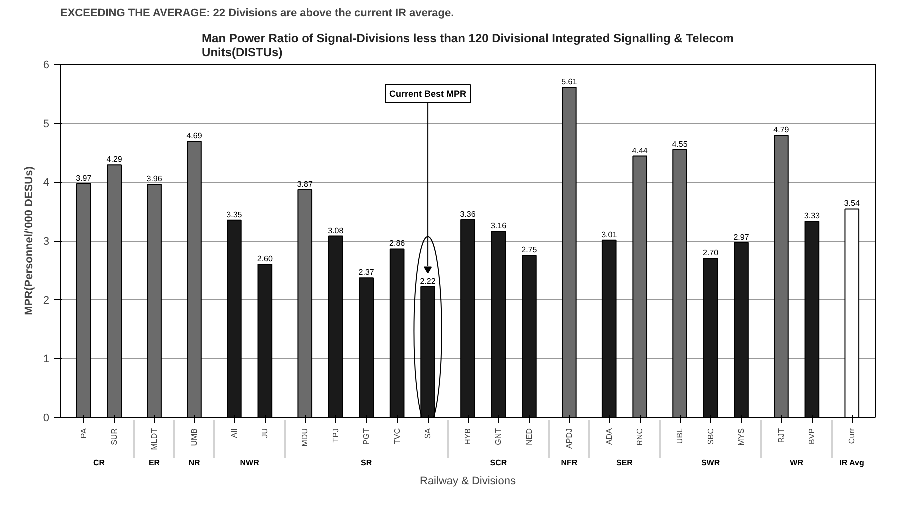 This screenshot has height=524, width=899. I want to click on x-tick-label: SUR, so click(115, 437).